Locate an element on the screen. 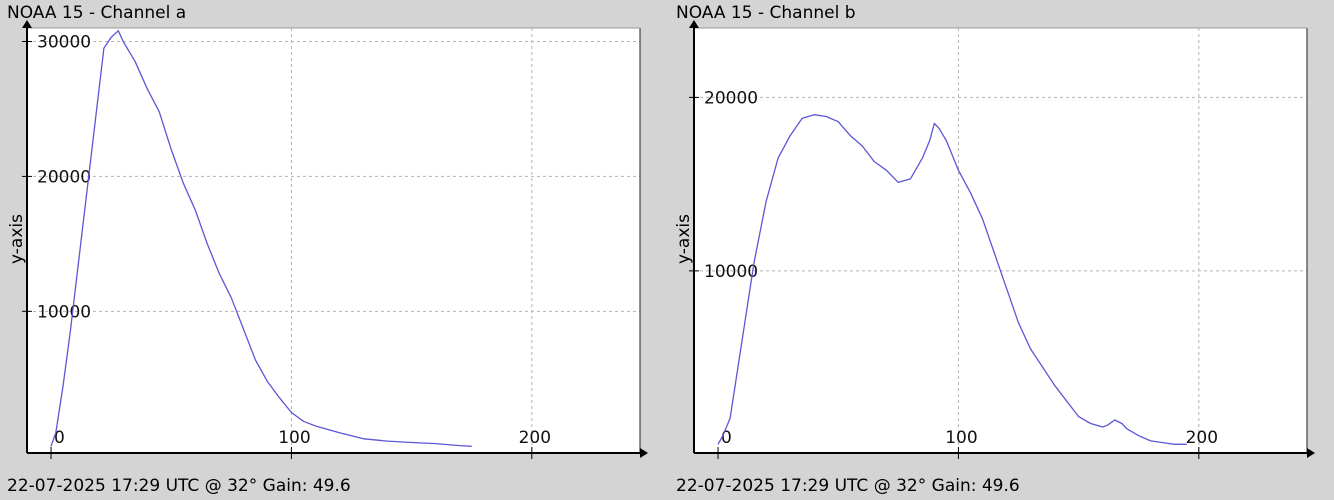  chart-title: NOAA 15 - Channel b is located at coordinates (766, 13).